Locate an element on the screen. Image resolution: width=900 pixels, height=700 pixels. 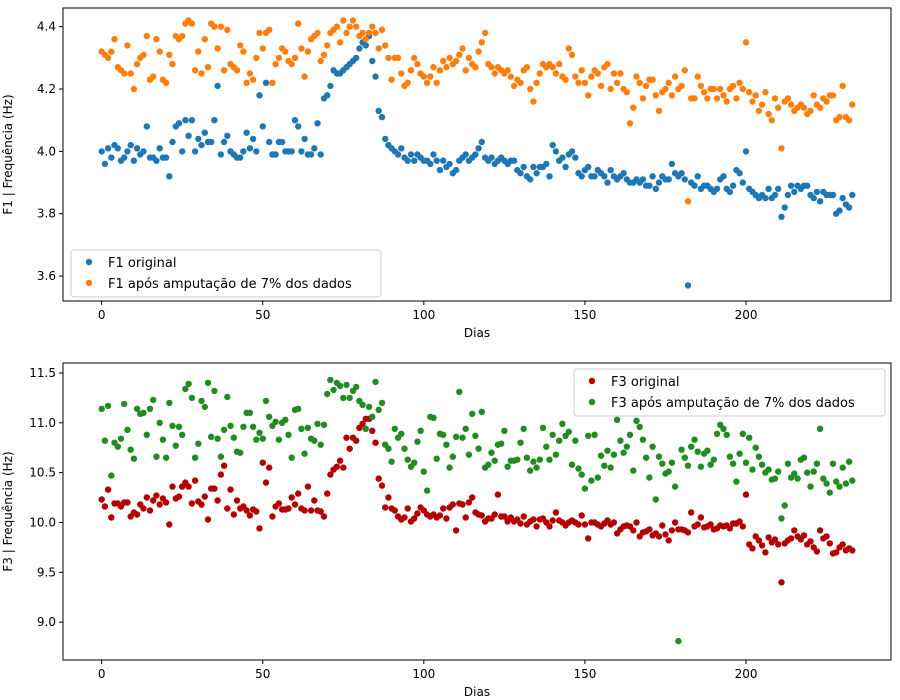
y-tick-label: 9.0 is located at coordinates (46, 622).